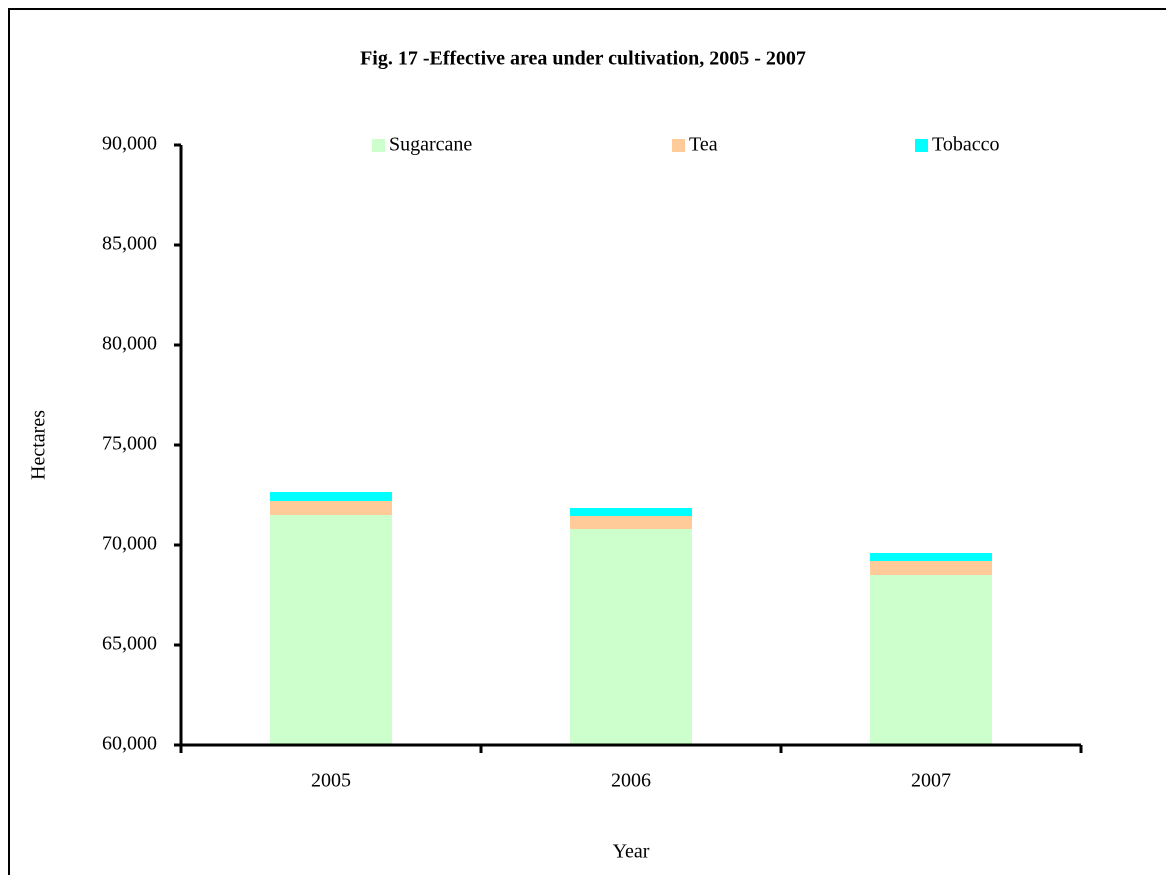  I want to click on y-tick-label: 85,000, so click(129, 244).